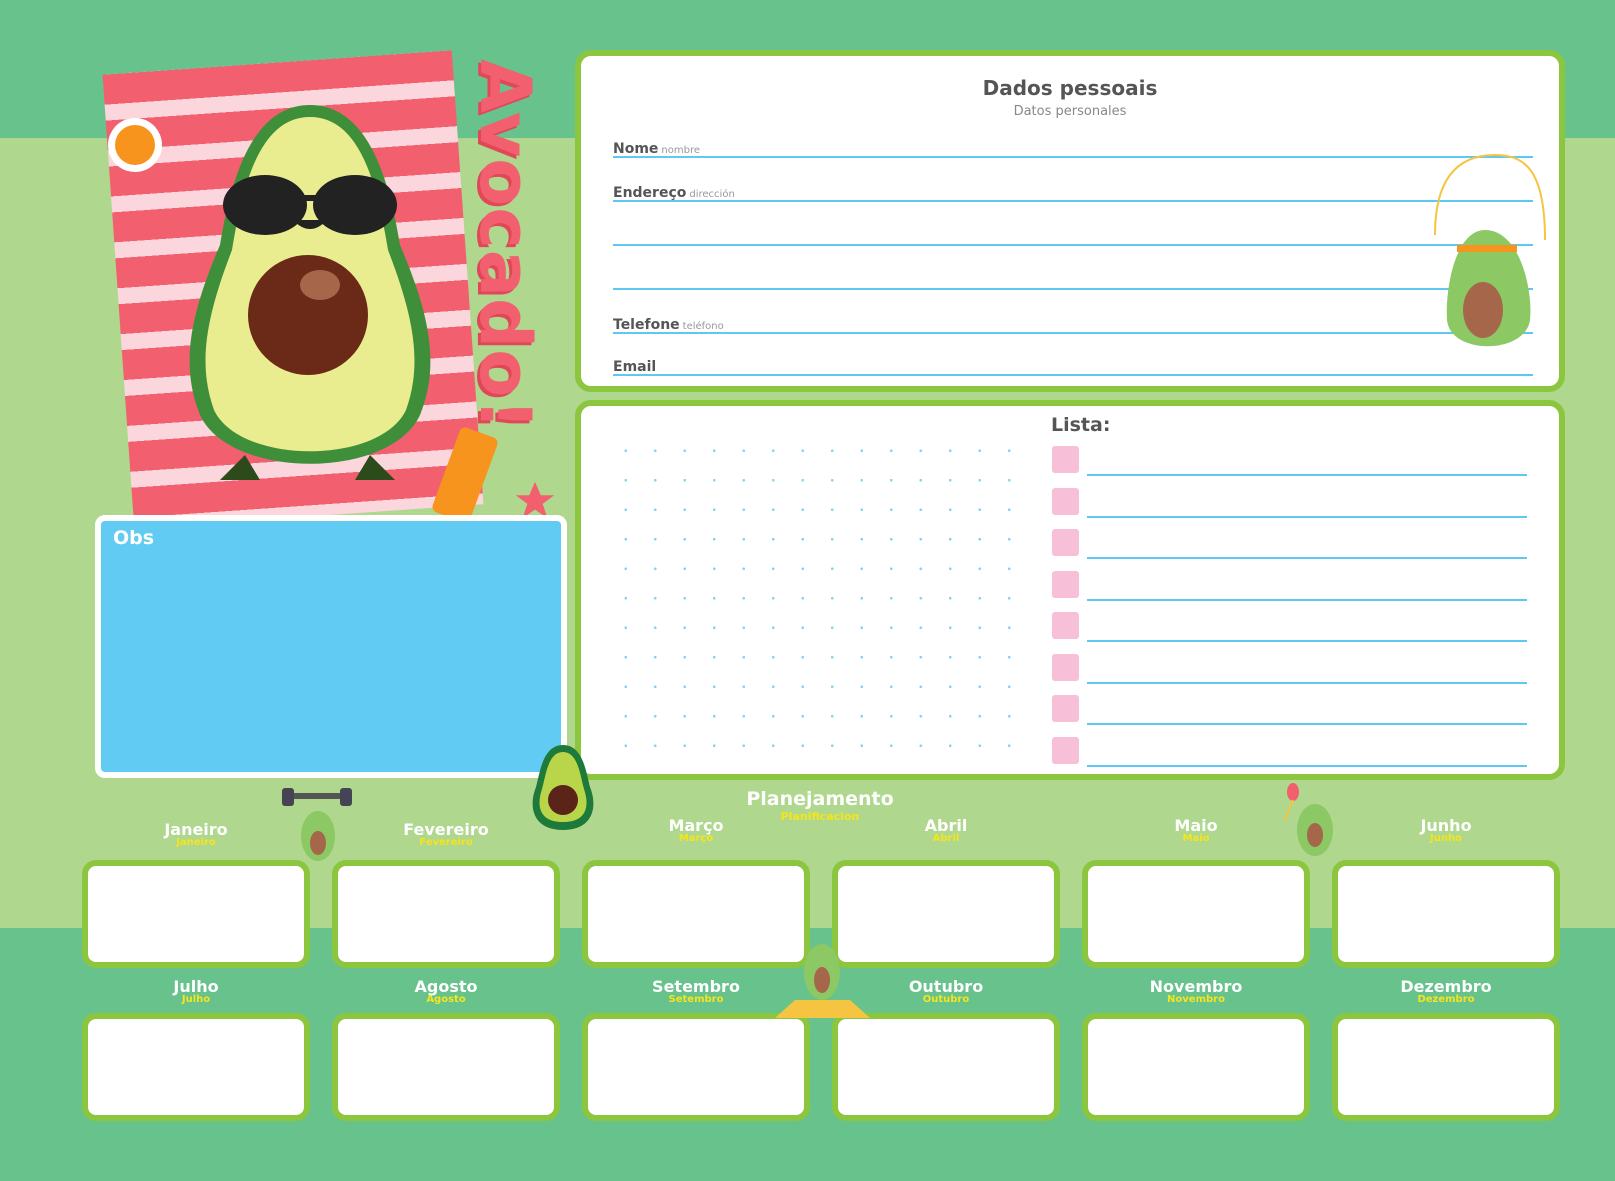  What do you see at coordinates (1446, 825) in the screenshot?
I see `month-name: Junho` at bounding box center [1446, 825].